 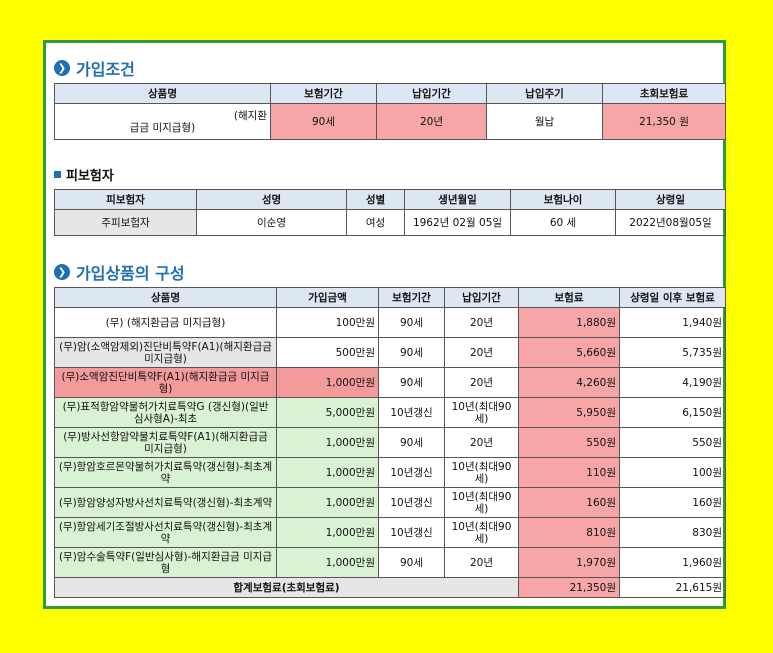 What do you see at coordinates (569, 587) in the screenshot?
I see `total-premium: 21,350원` at bounding box center [569, 587].